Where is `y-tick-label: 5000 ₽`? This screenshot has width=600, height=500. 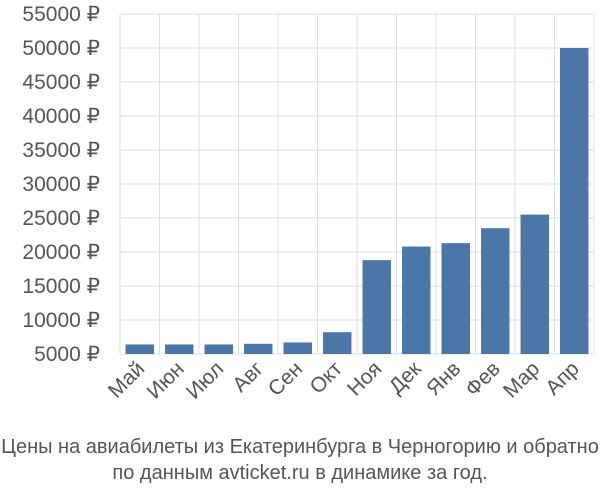 y-tick-label: 5000 ₽ is located at coordinates (67, 354).